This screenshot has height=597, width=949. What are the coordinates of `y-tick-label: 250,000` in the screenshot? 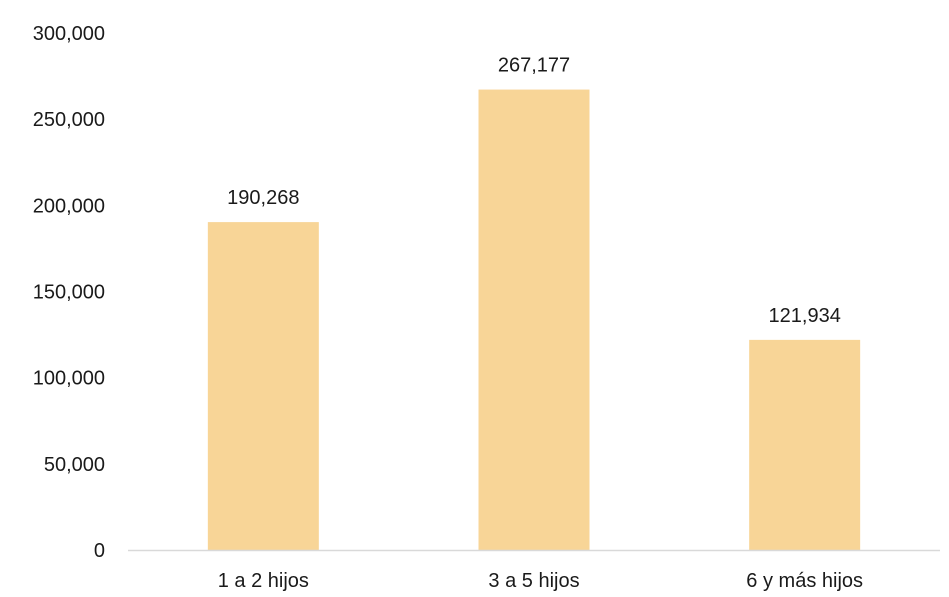 It's located at (69, 120).